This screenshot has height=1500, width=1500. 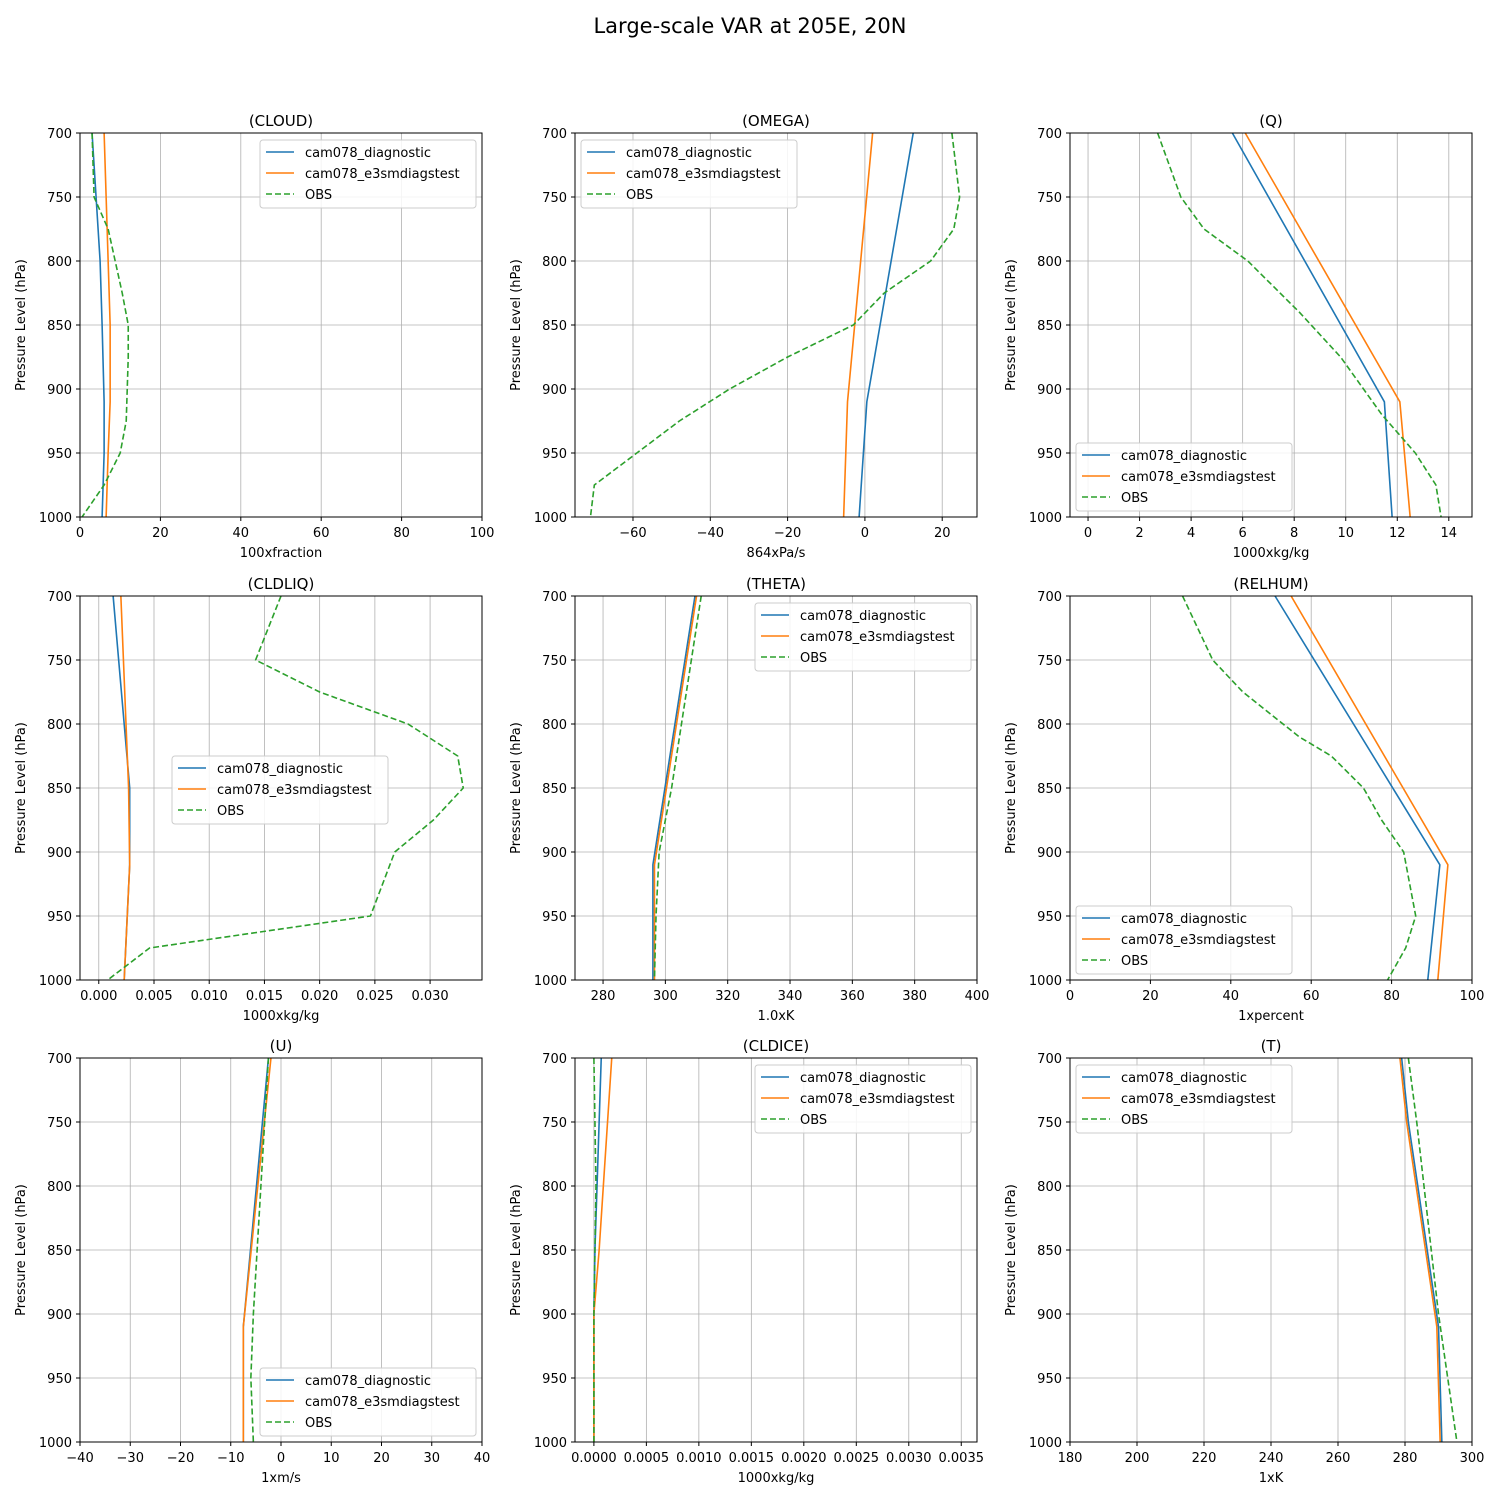 I want to click on x-tick-label: 30, so click(x=431, y=1458).